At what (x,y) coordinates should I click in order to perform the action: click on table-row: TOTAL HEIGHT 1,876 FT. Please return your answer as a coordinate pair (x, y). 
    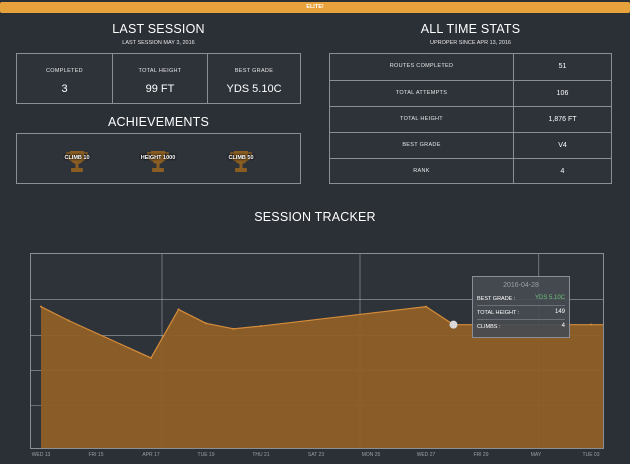
    Looking at the image, I should click on (470, 119).